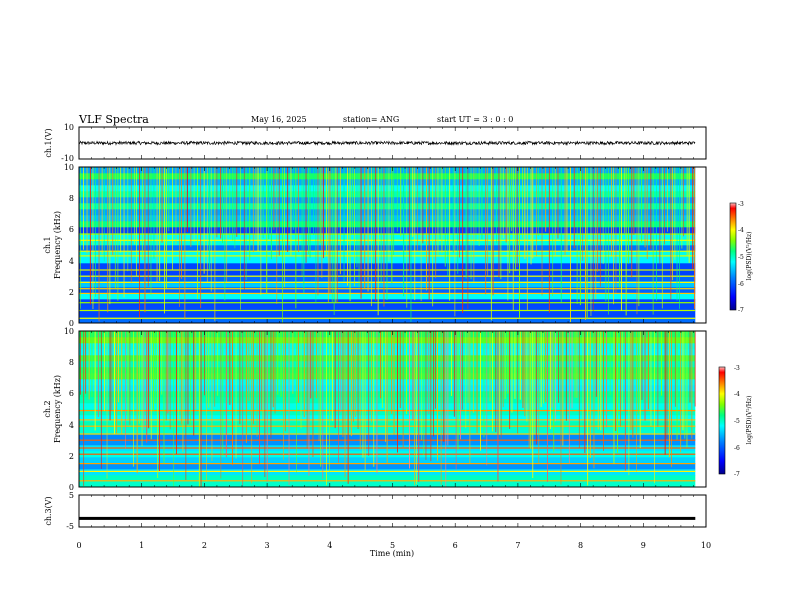  I want to click on ch1-spec-ylabel-frequency: Frequency (kHz), so click(57, 245).